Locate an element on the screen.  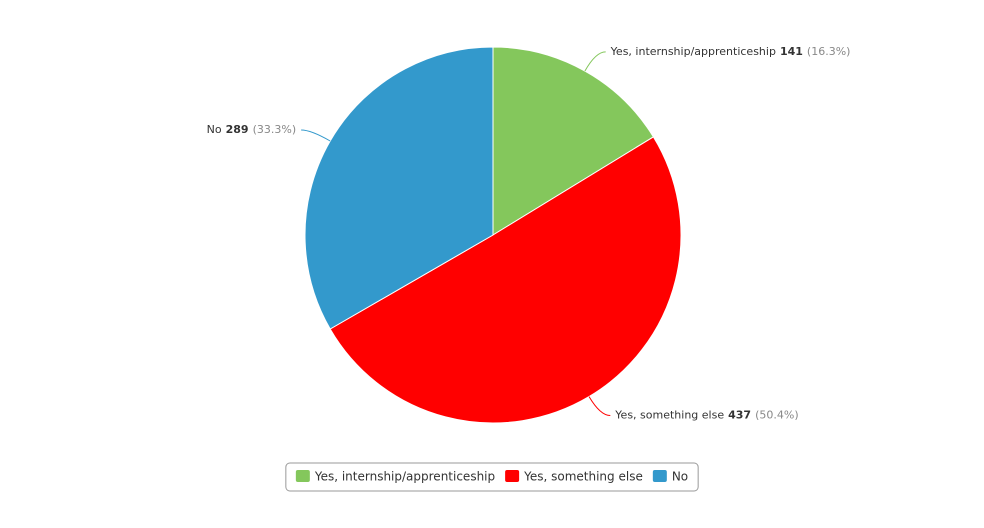
legend-label: Yes, internship/apprenticeship is located at coordinates (404, 477).